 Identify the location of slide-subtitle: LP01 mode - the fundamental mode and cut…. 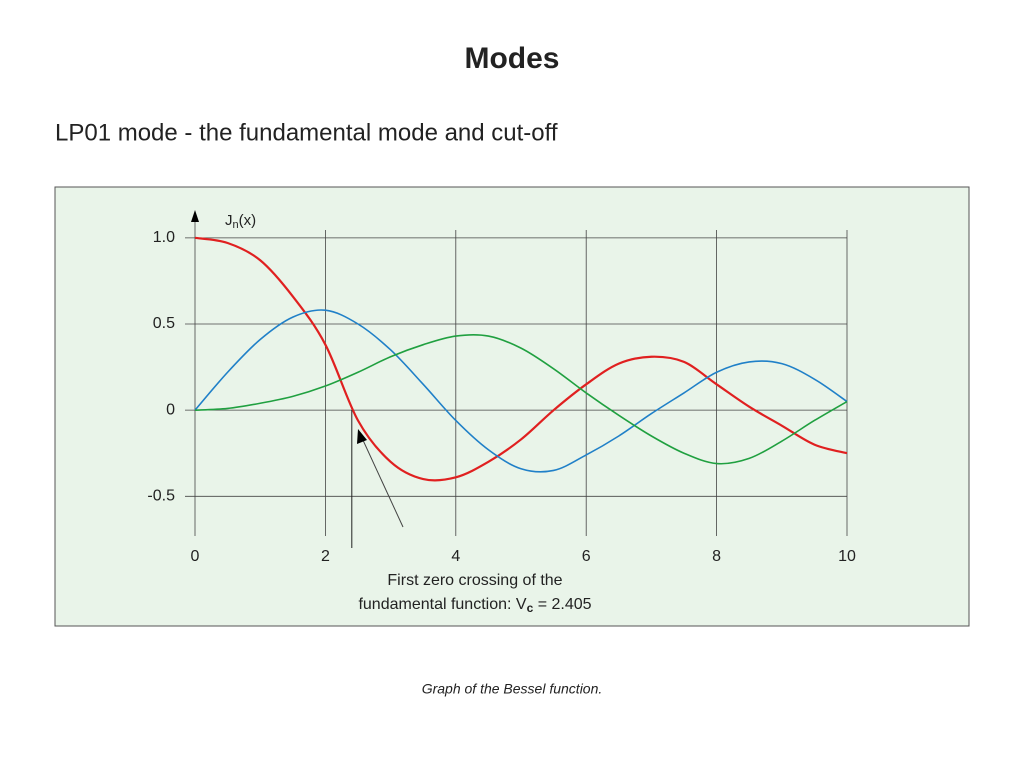
(306, 132).